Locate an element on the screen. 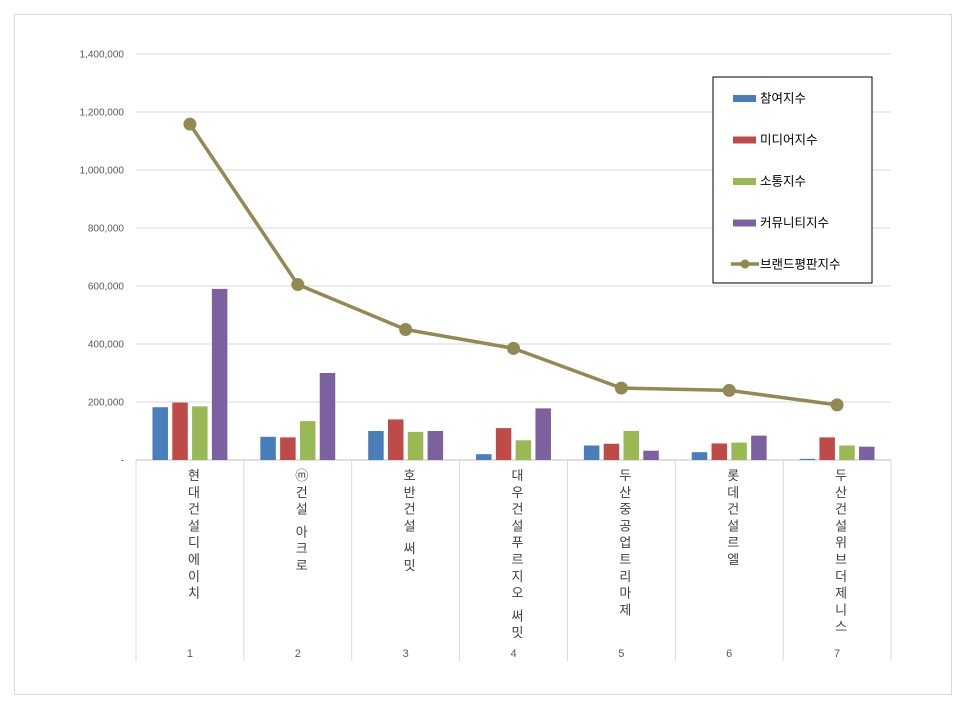 The width and height of the screenshot is (966, 709). legend-label: 소통지수 is located at coordinates (783, 181).